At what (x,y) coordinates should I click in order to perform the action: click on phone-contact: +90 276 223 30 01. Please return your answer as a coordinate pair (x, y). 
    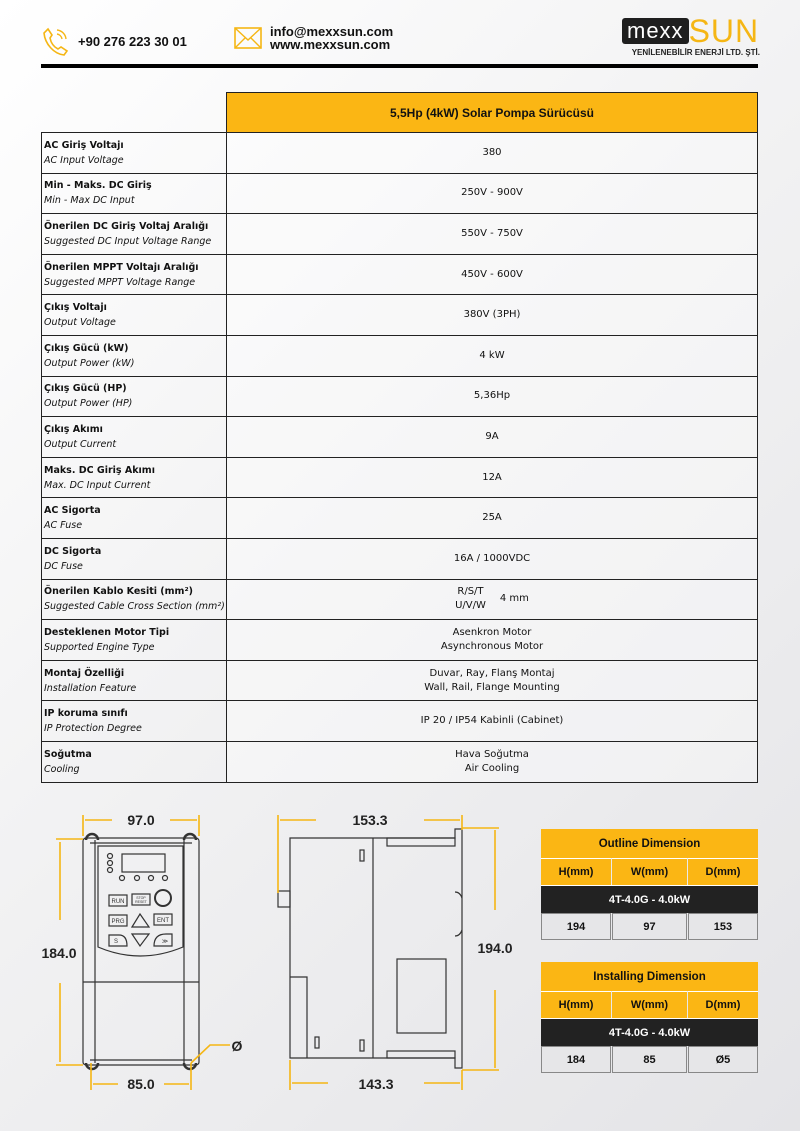
    Looking at the image, I should click on (114, 41).